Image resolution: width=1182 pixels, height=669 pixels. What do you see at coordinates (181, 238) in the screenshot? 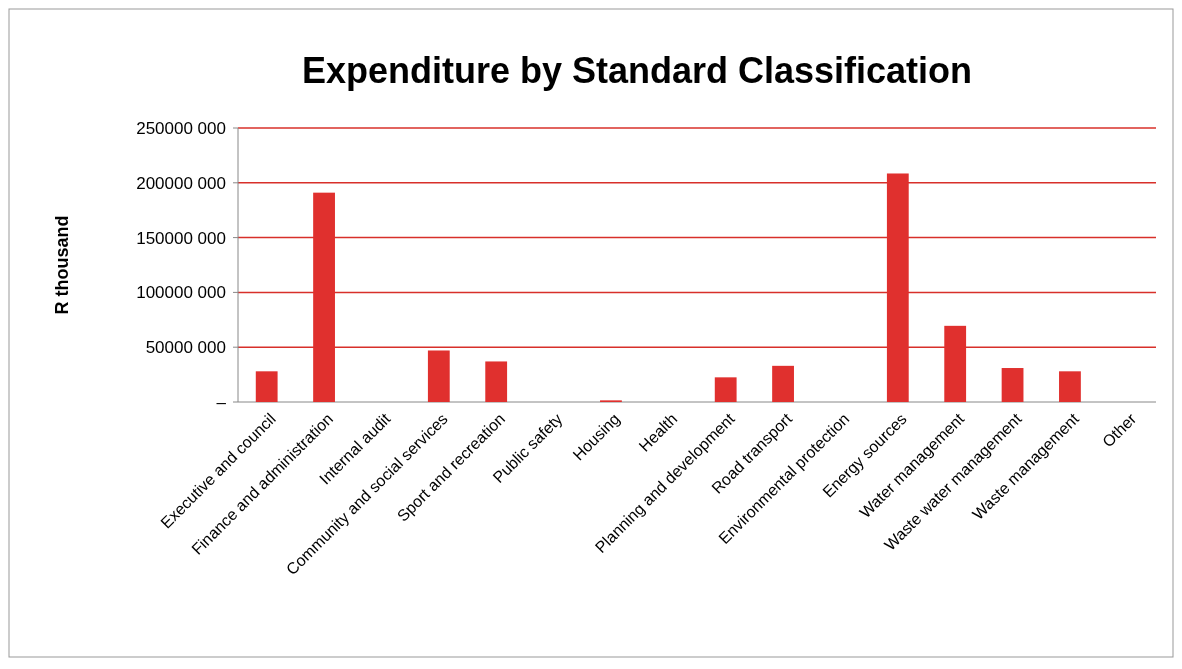
I see `y-tick-label: 150000 000` at bounding box center [181, 238].